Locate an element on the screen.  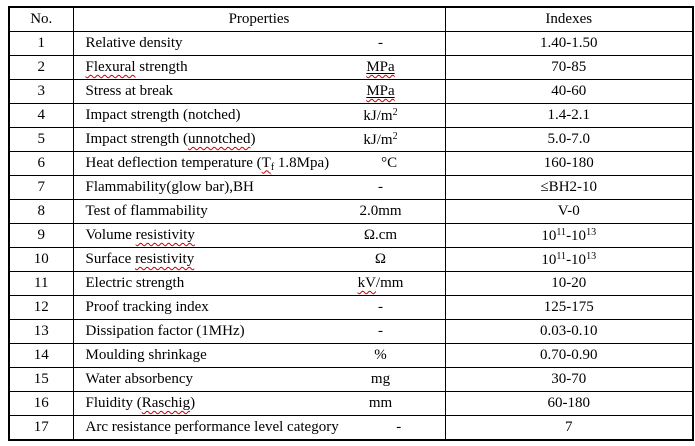
table-row: 3 Stress at break MPa 40-60 is located at coordinates (351, 91).